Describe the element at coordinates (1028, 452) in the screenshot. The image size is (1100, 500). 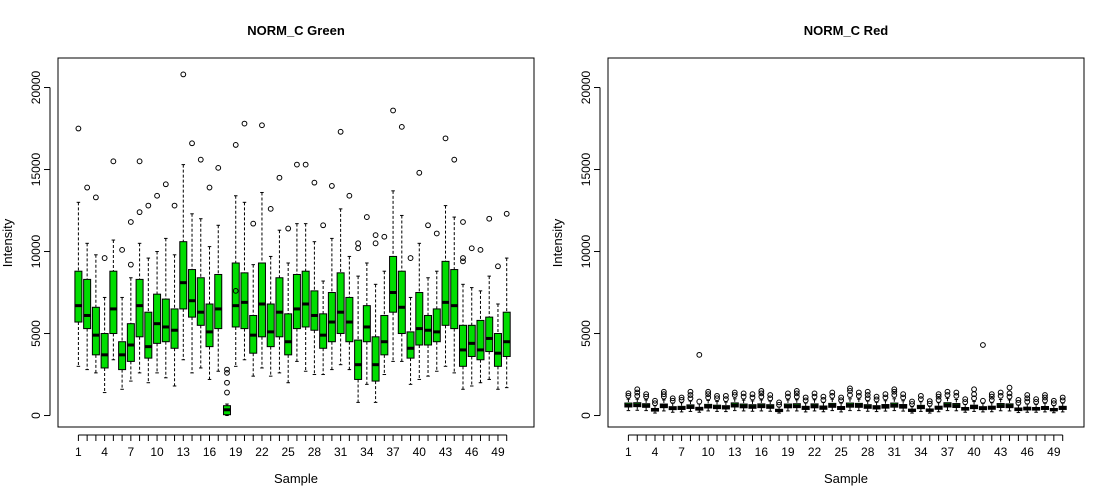
I see `x-tick-label: 46` at that location.